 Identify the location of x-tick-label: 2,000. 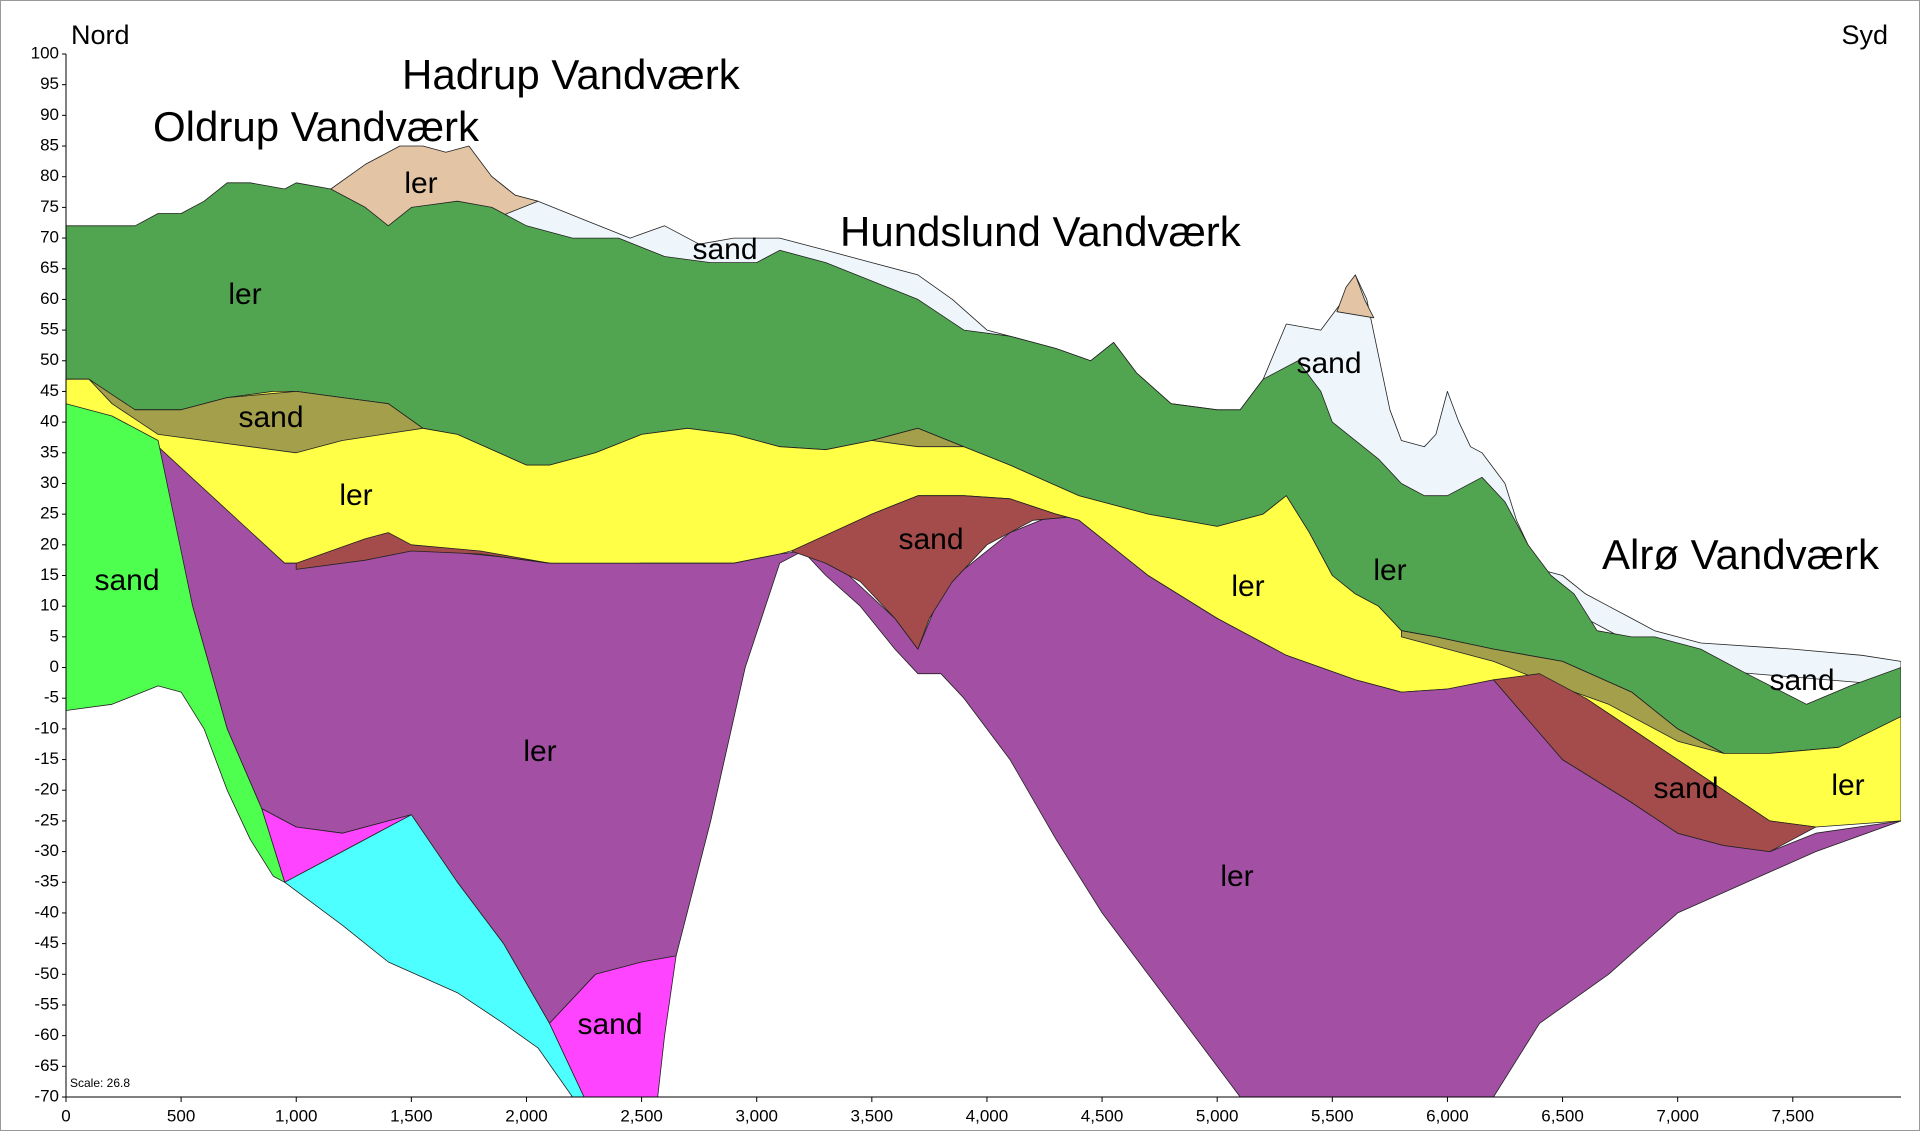
(526, 1115).